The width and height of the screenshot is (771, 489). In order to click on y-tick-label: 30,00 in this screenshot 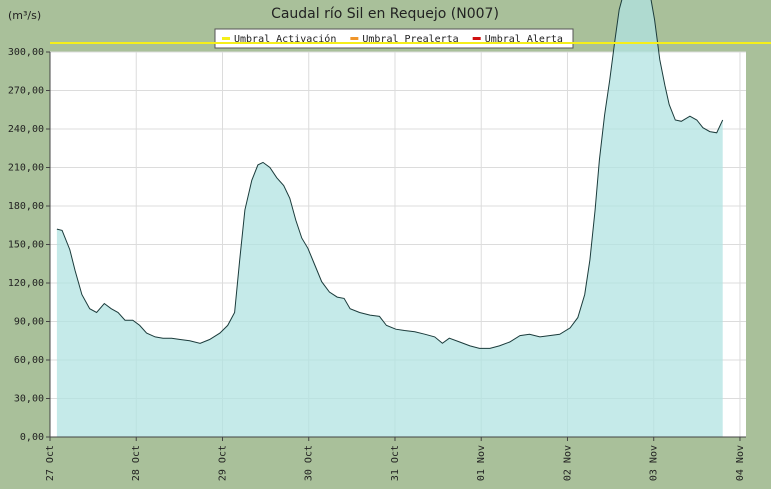, I will do `click(29, 399)`.